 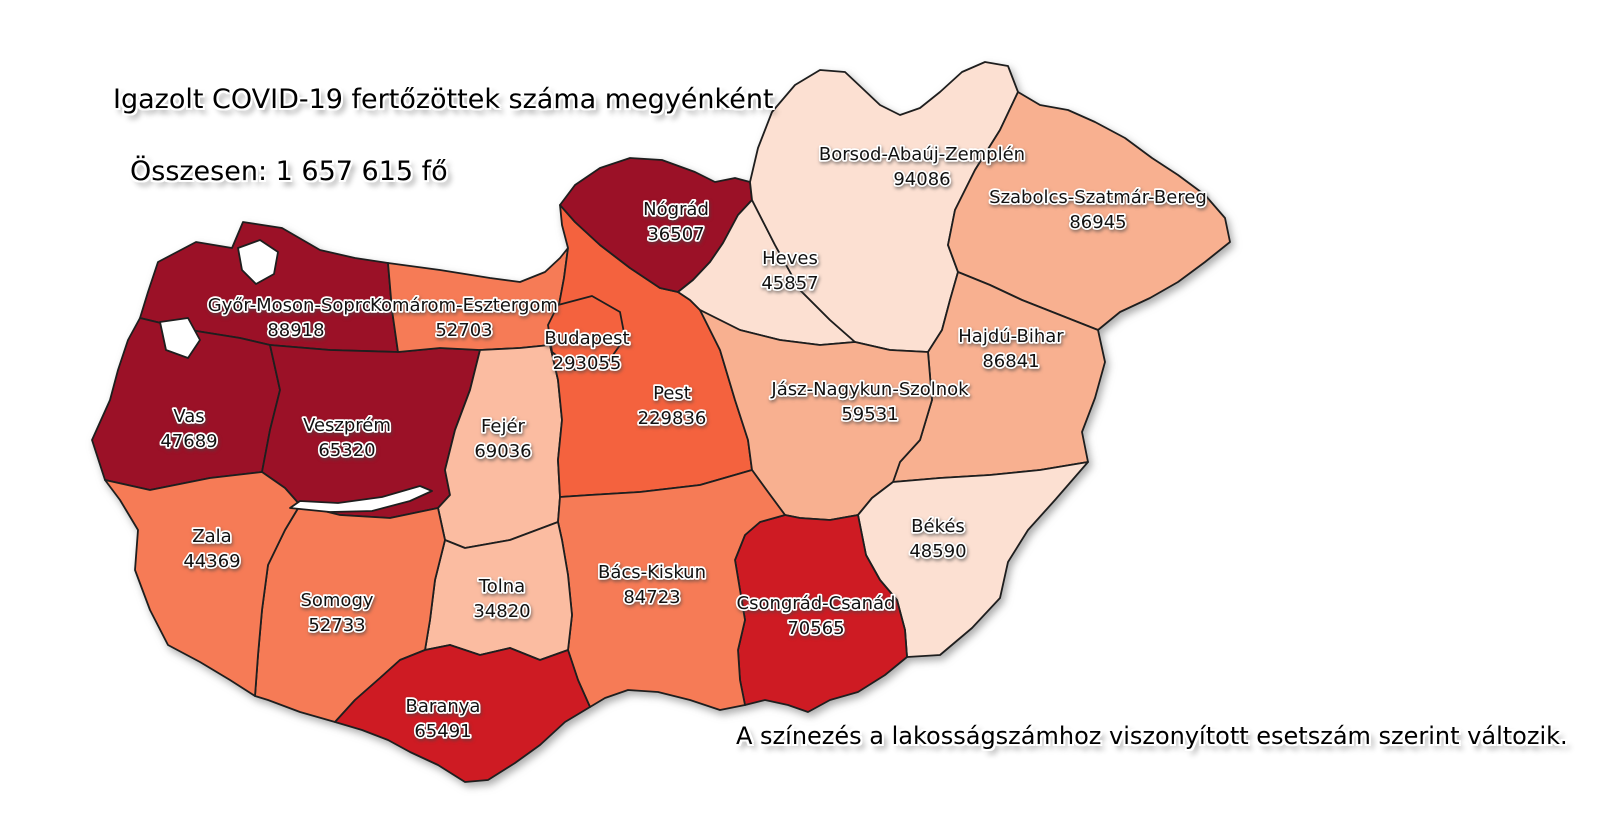 I want to click on svg-text: 34820, so click(x=501, y=611).